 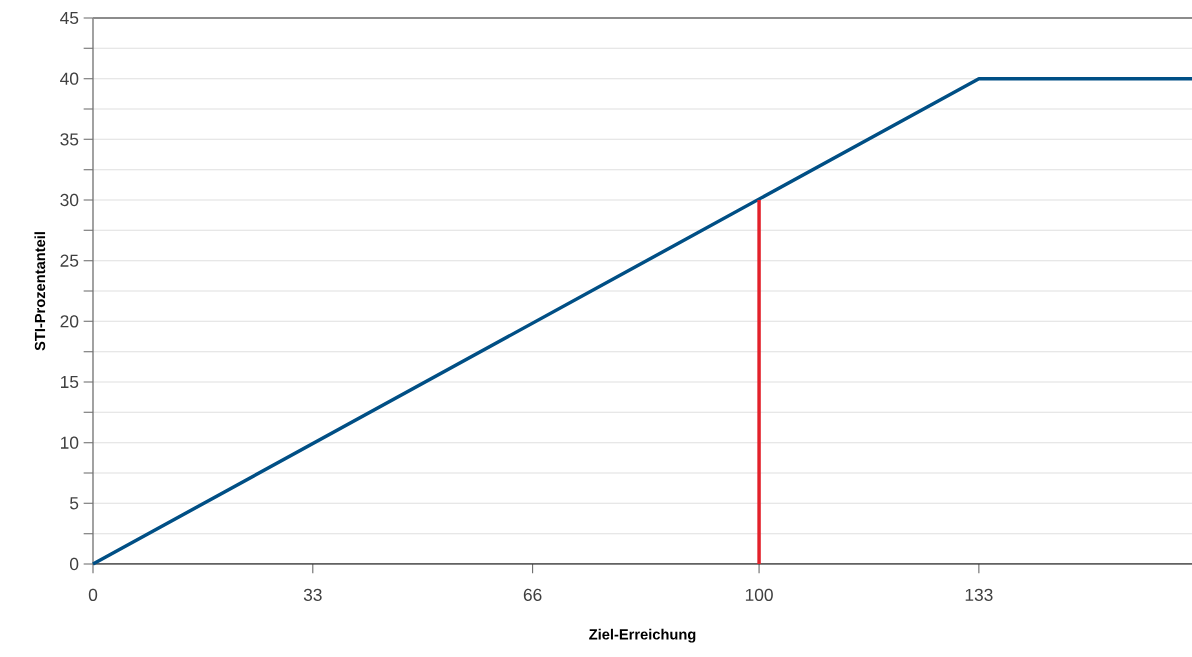 I want to click on x-tick-label: 33, so click(x=312, y=594).